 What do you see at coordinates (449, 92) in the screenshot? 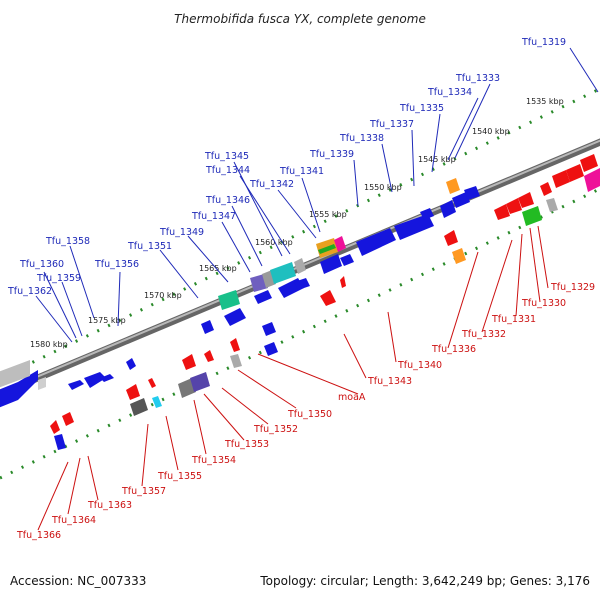
I see `gene-label-plus: Tfu_1334` at bounding box center [449, 92].